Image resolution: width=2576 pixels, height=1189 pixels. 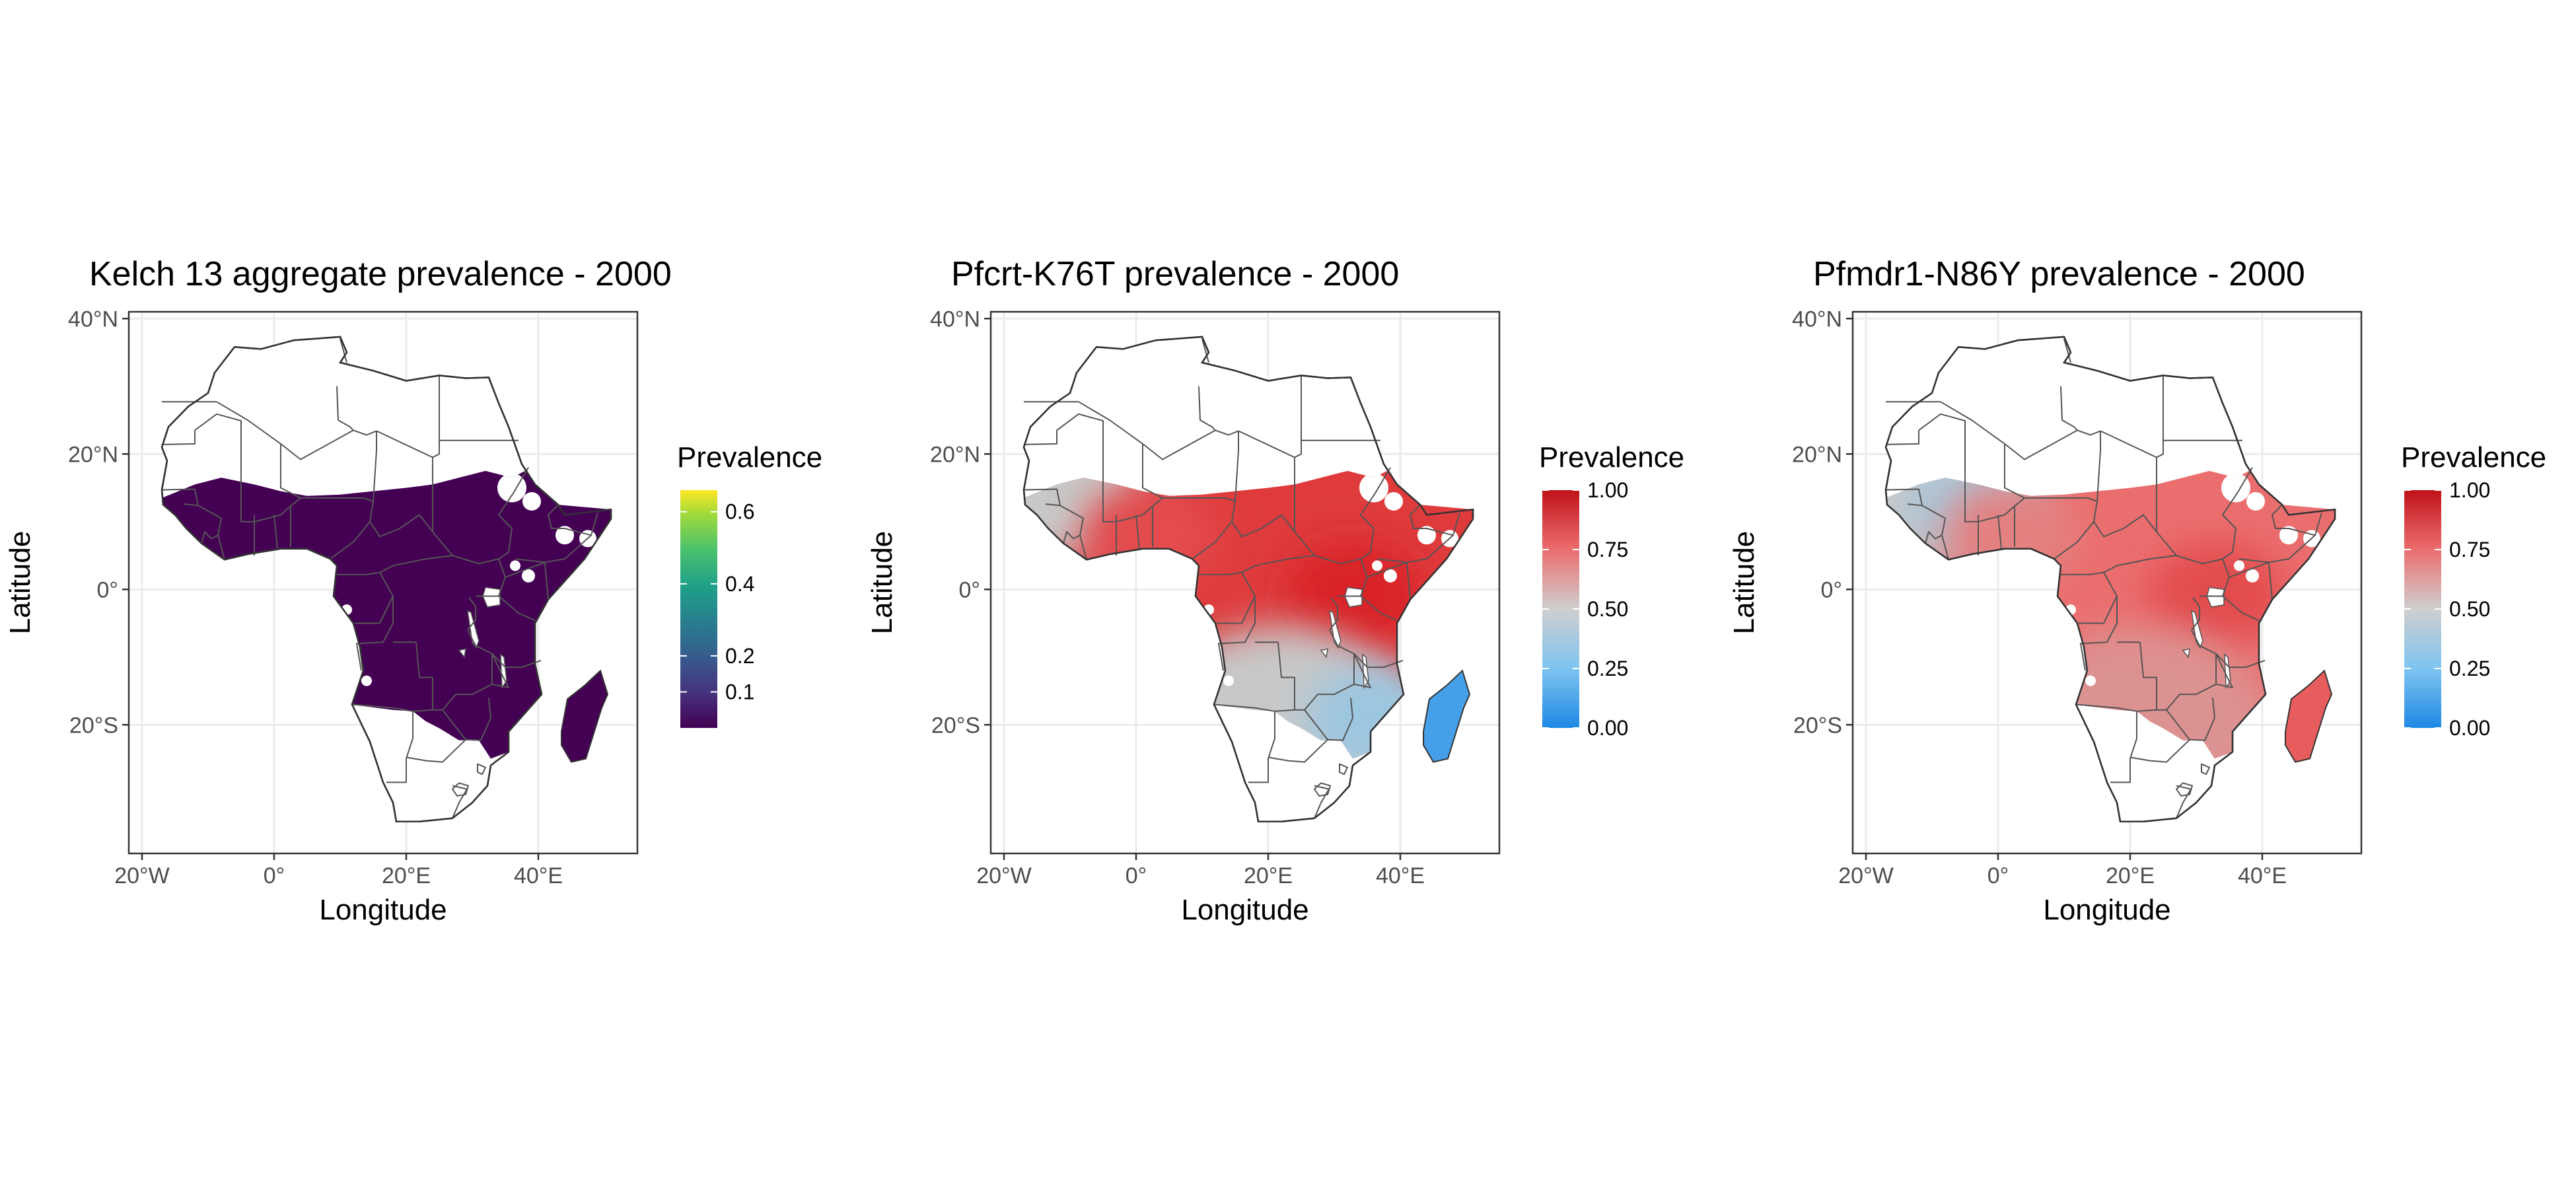 What do you see at coordinates (1607, 728) in the screenshot?
I see `legend-tick-label: 0.00` at bounding box center [1607, 728].